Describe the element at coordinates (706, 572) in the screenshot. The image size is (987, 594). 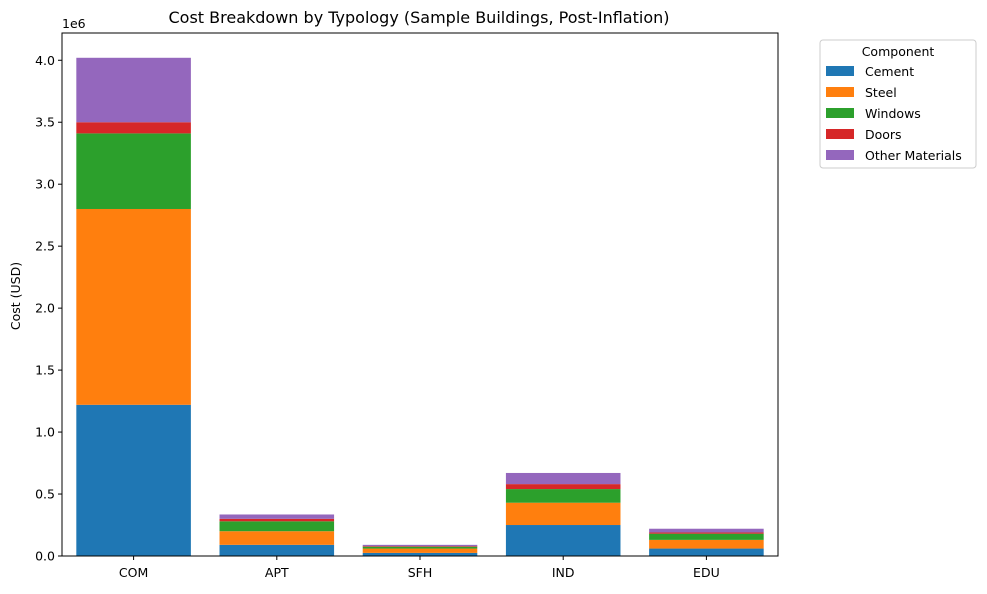
I see `x-tick-label: EDU` at that location.